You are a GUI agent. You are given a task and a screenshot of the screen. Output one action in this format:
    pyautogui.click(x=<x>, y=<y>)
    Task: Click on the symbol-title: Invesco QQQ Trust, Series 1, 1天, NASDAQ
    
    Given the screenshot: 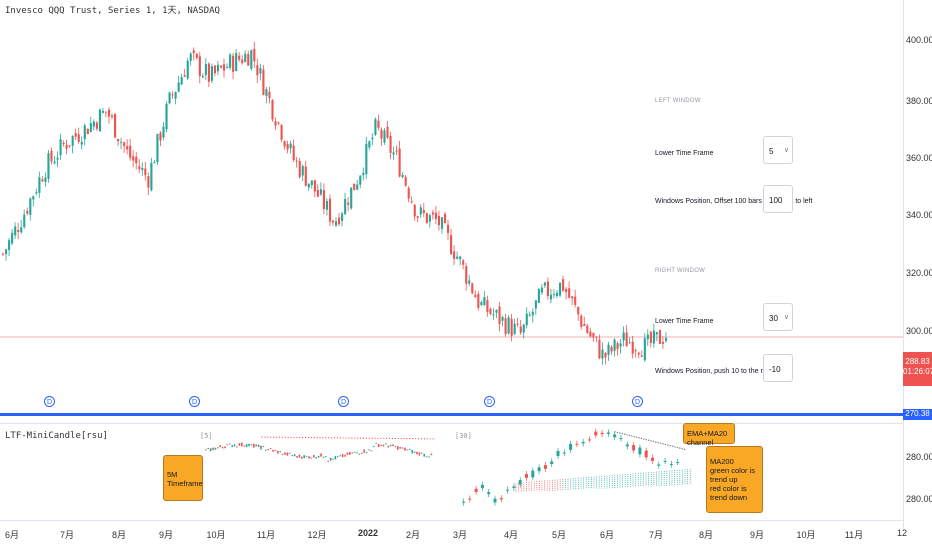 What is the action you would take?
    pyautogui.click(x=112, y=11)
    